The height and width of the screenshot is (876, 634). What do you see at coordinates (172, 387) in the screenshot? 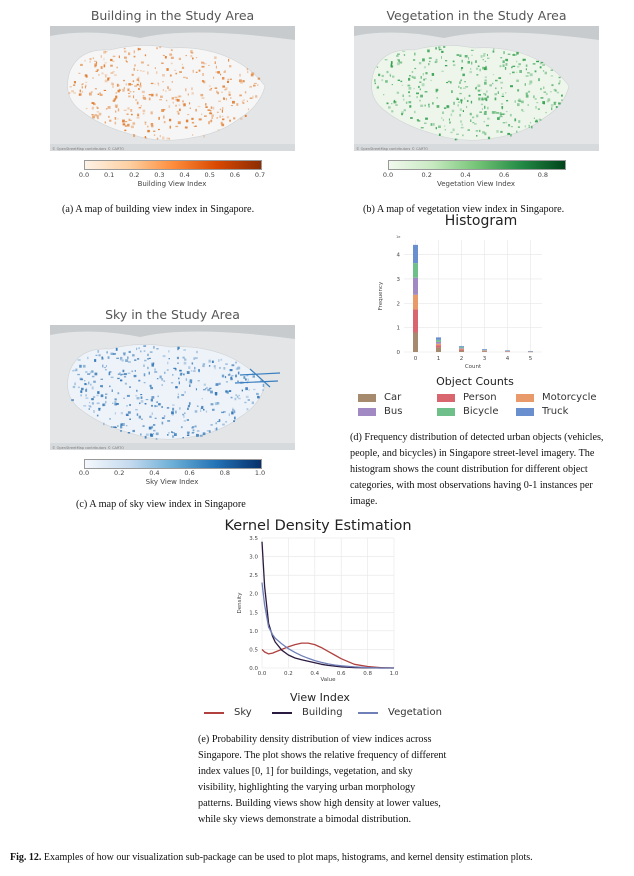
I see `map-sky: © OpenStreetMap contributors © CARTO` at bounding box center [172, 387].